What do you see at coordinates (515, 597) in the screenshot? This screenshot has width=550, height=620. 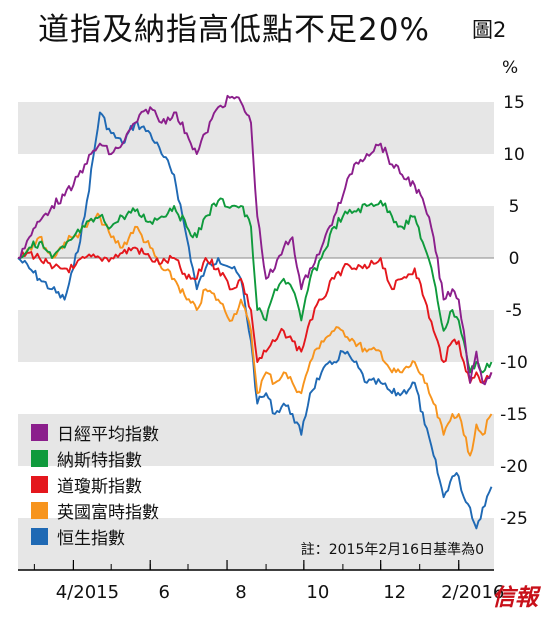 I see `newspaper-logo: 信報` at bounding box center [515, 597].